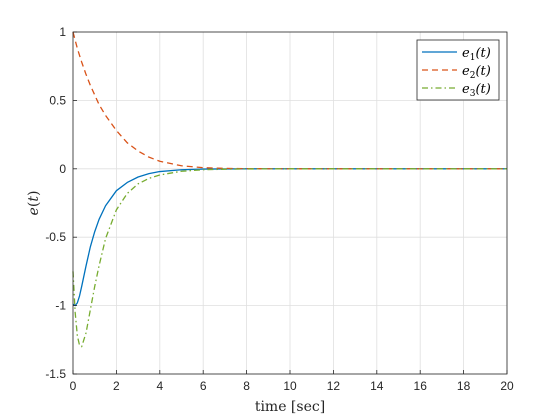 This screenshot has height=420, width=560. What do you see at coordinates (55, 237) in the screenshot?
I see `y-tick-label: -0.5` at bounding box center [55, 237].